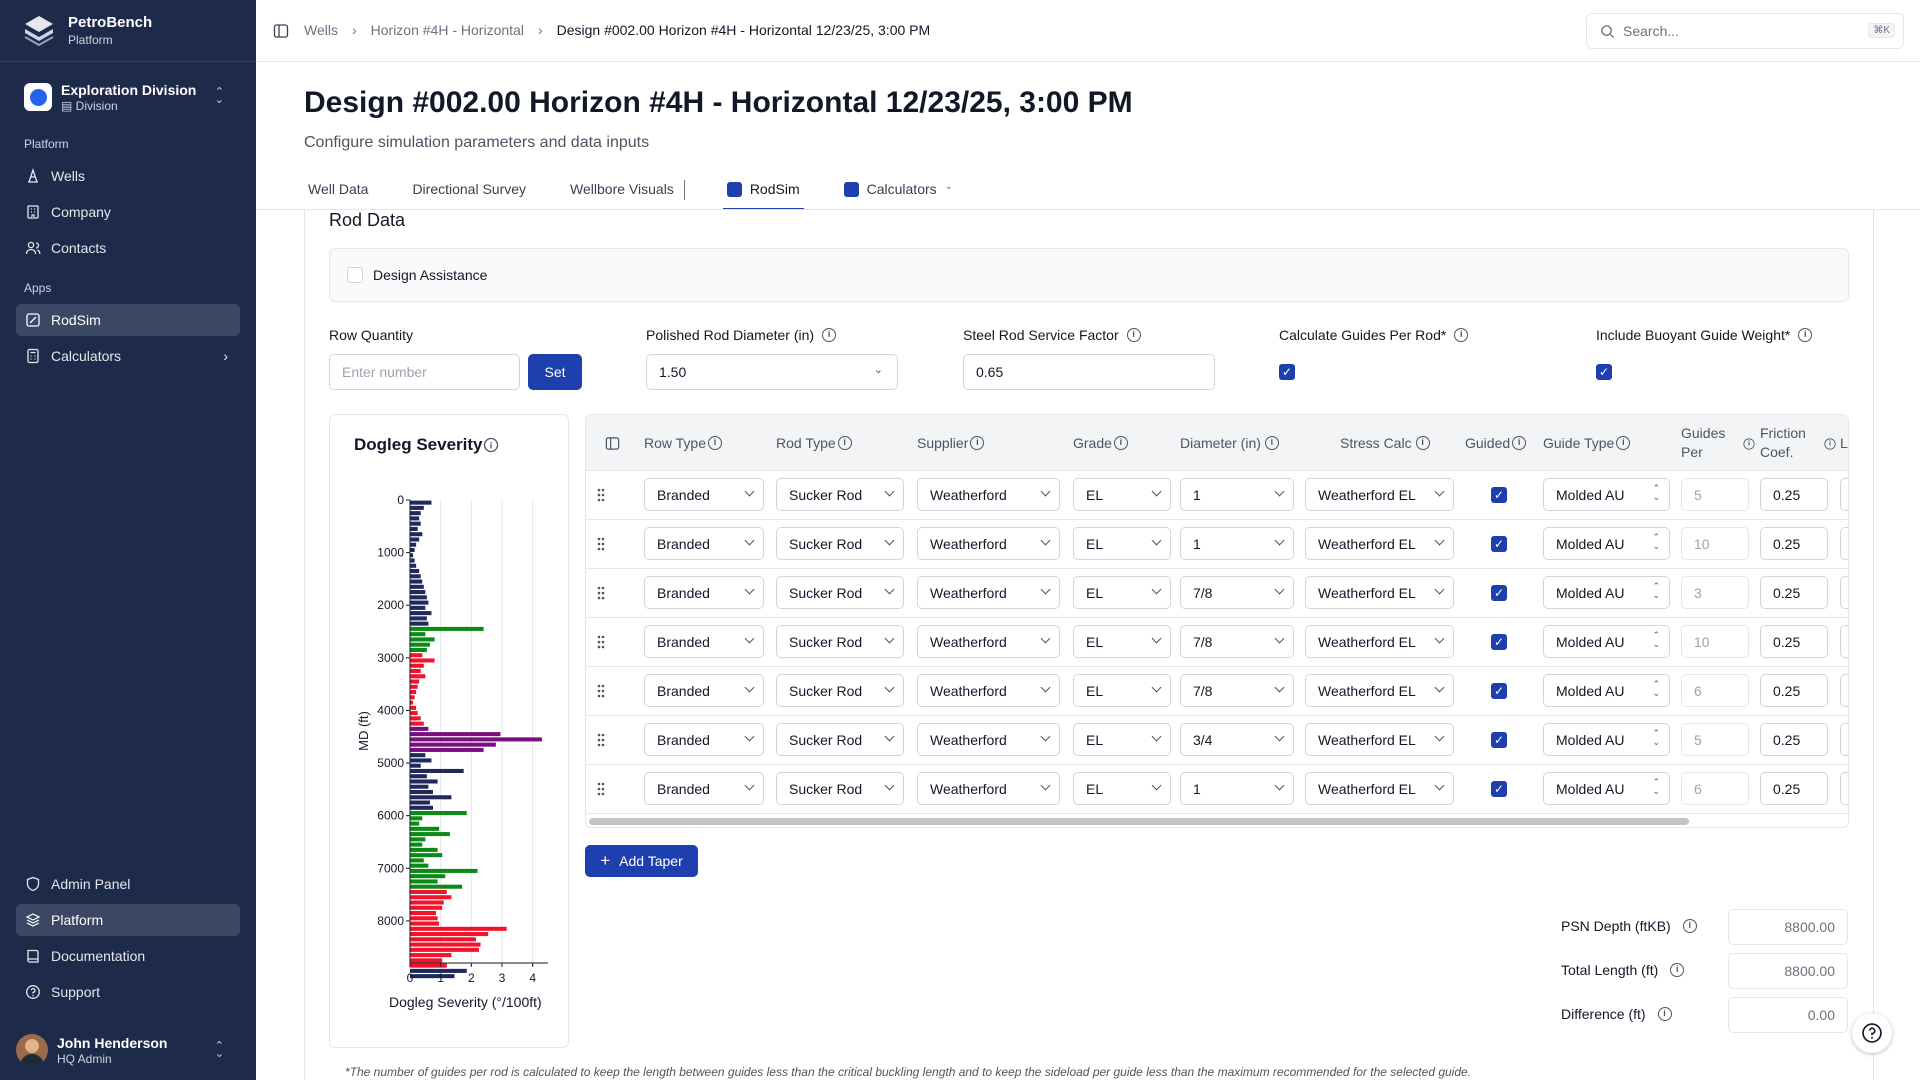  Describe the element at coordinates (1745, 31) in the screenshot. I see `search-input: Search... ⌘K` at that location.